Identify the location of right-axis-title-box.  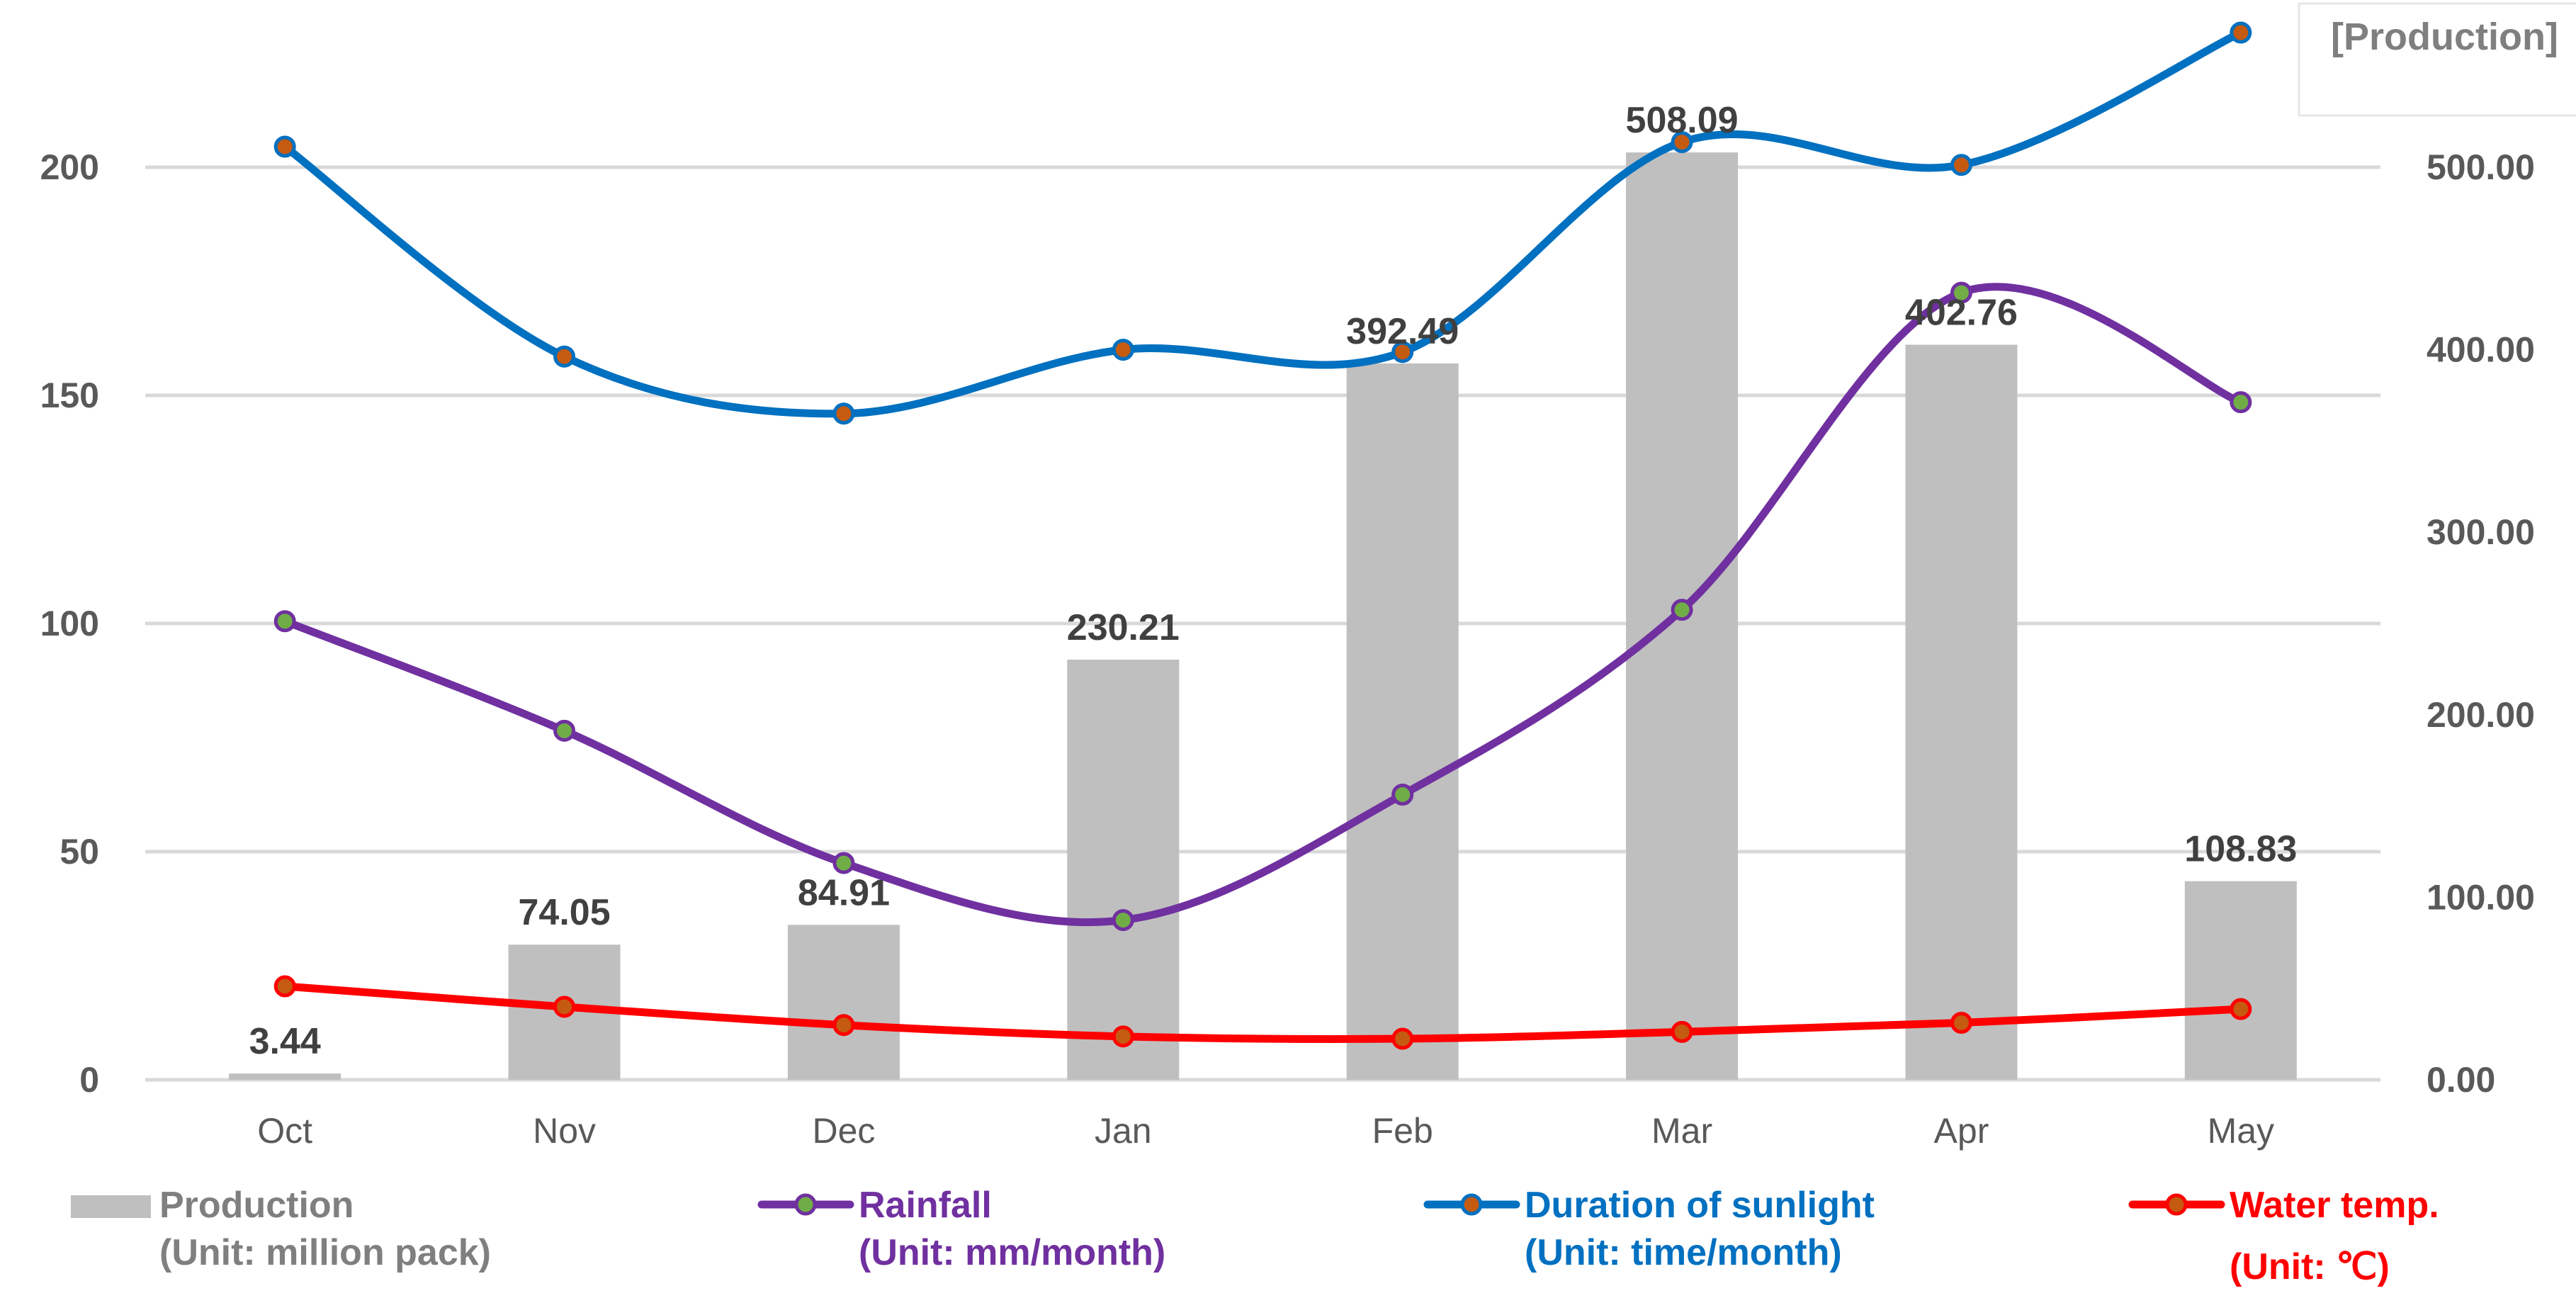
(2437, 59).